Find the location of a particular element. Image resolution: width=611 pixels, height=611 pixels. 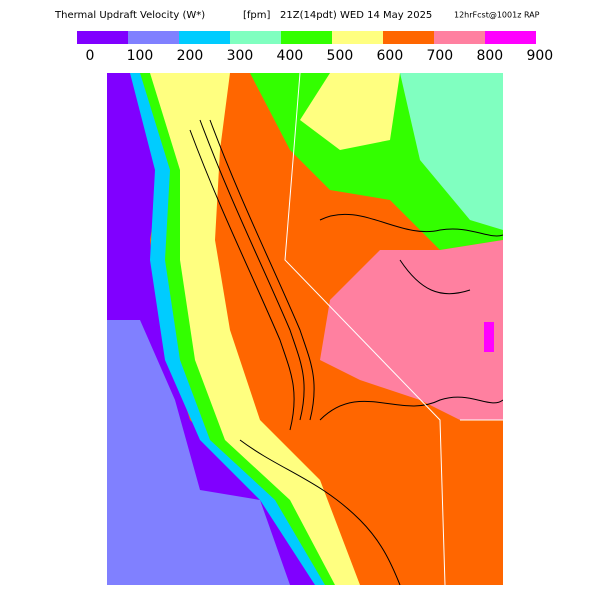

units: [fpm] is located at coordinates (257, 15).